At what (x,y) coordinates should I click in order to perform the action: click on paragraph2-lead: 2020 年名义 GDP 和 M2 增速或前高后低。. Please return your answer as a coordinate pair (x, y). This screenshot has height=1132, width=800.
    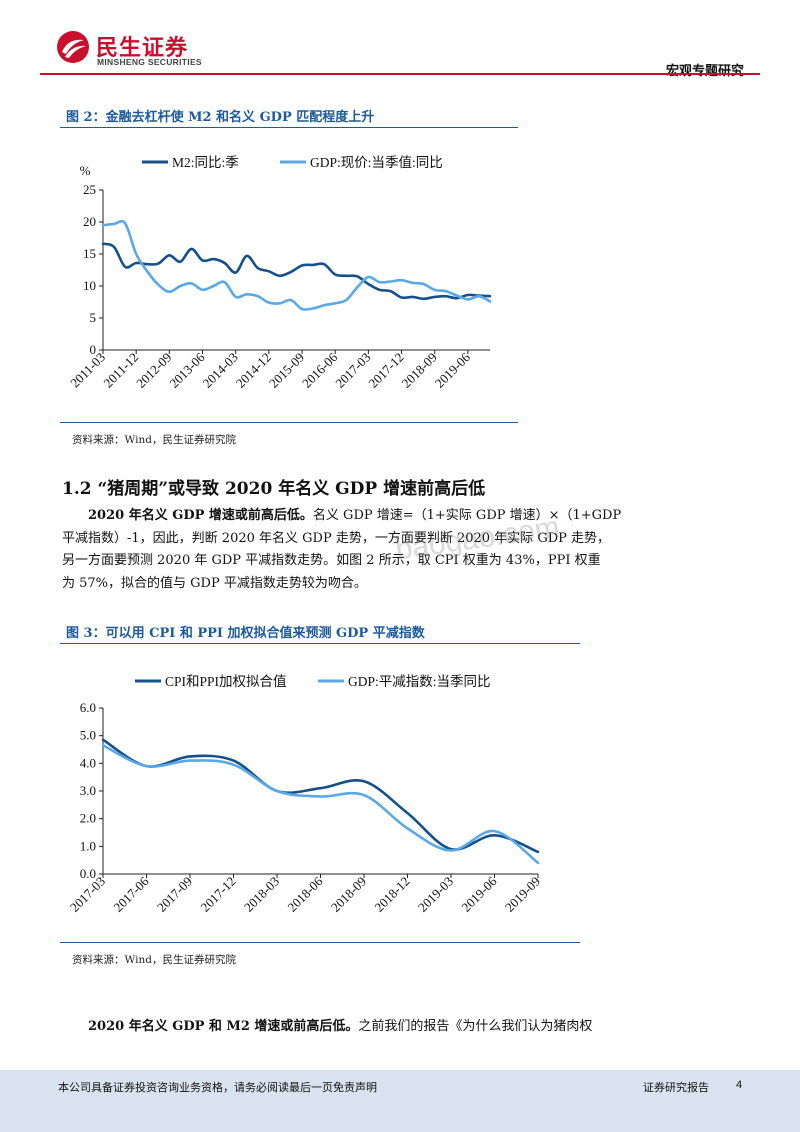
    Looking at the image, I should click on (223, 1026).